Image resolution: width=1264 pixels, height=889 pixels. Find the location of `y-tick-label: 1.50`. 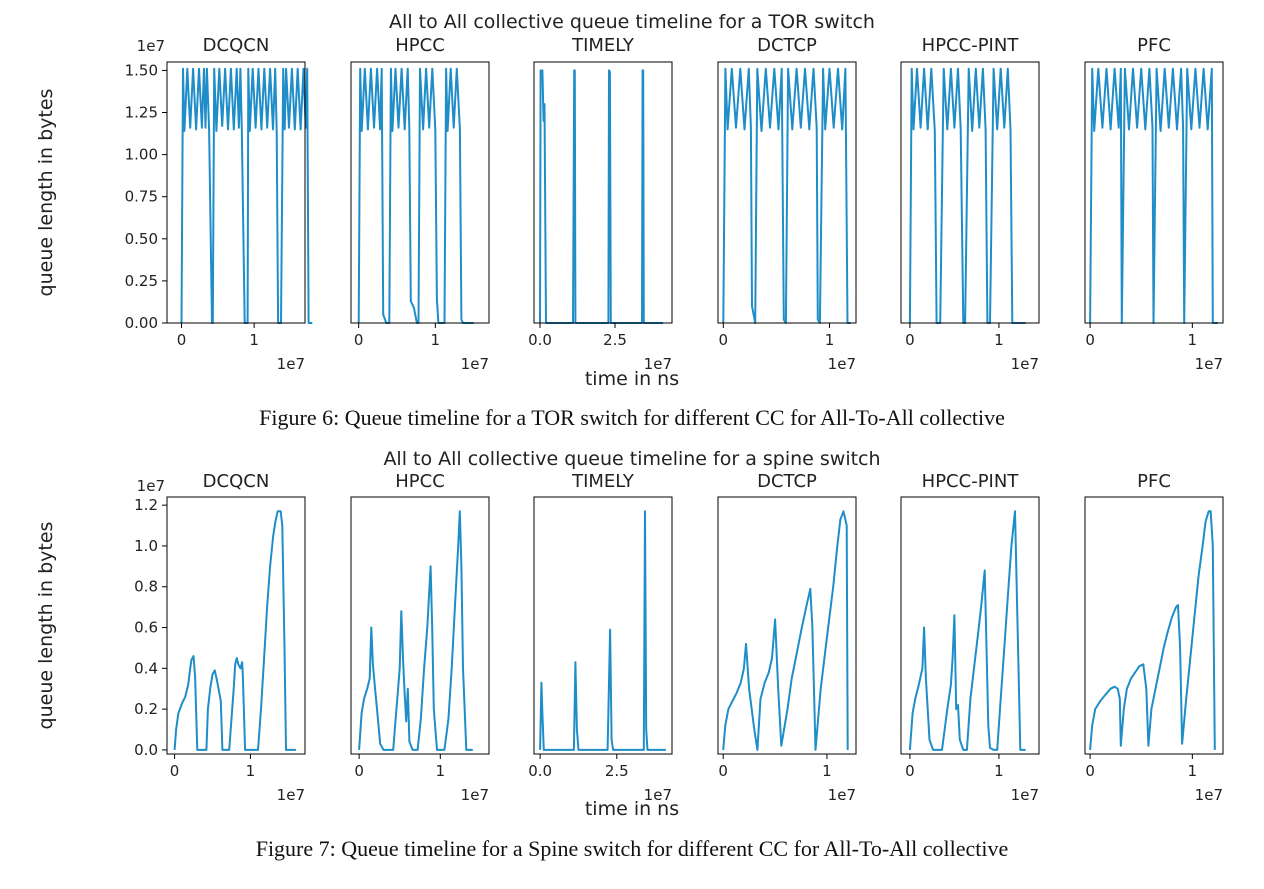

y-tick-label: 1.50 is located at coordinates (141, 70).